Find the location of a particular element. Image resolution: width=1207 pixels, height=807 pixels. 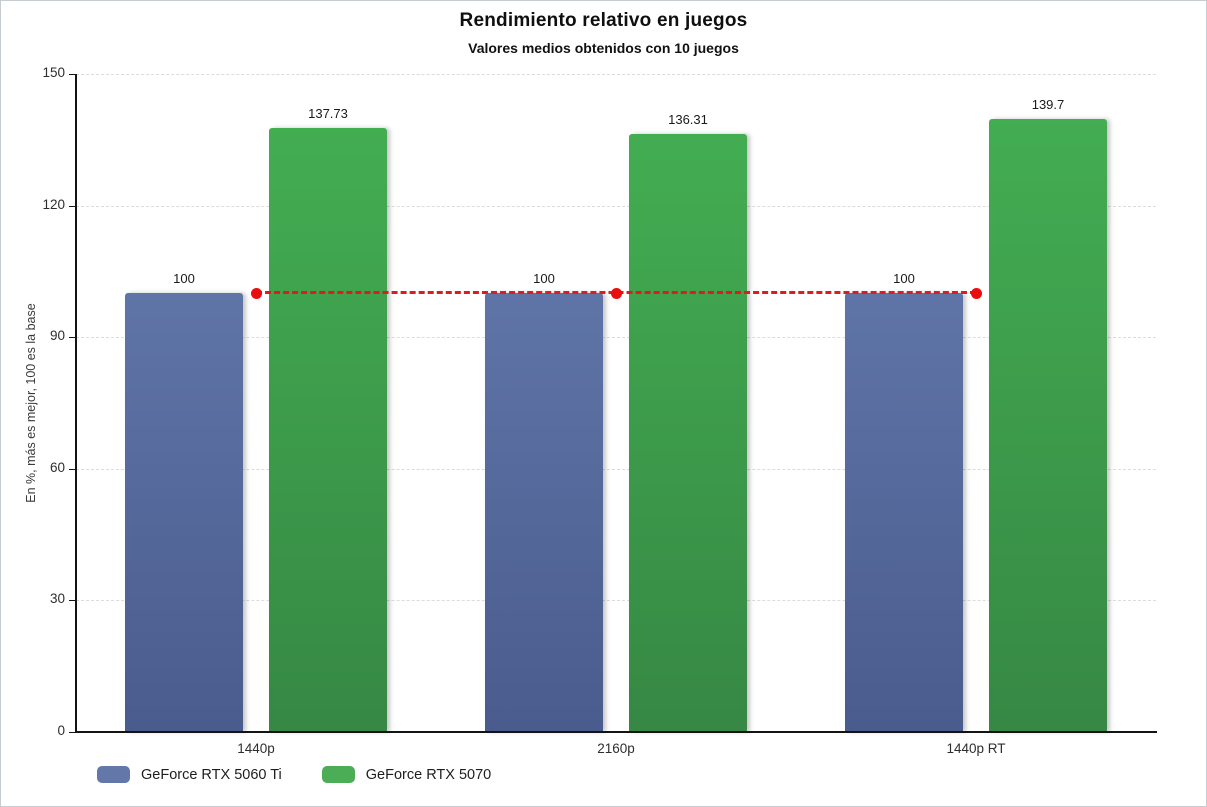

x-tick-label: 1440p RT is located at coordinates (976, 748).